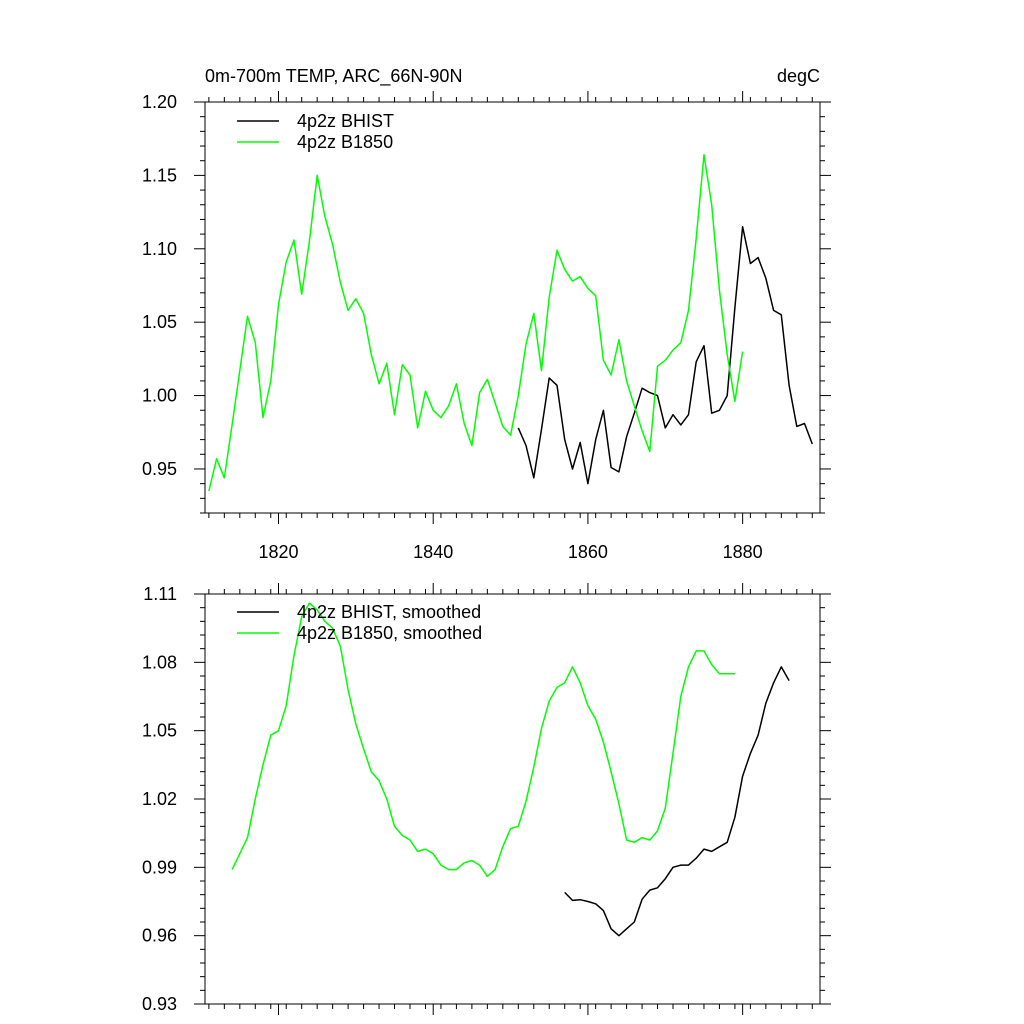 Image resolution: width=1024 pixels, height=1024 pixels. What do you see at coordinates (159, 799) in the screenshot?
I see `y-tick-label: 1.02` at bounding box center [159, 799].